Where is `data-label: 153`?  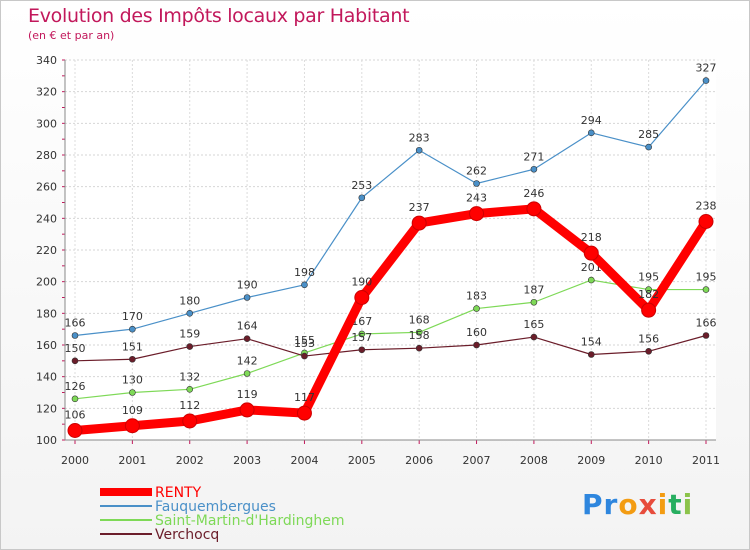 data-label: 153 is located at coordinates (304, 343).